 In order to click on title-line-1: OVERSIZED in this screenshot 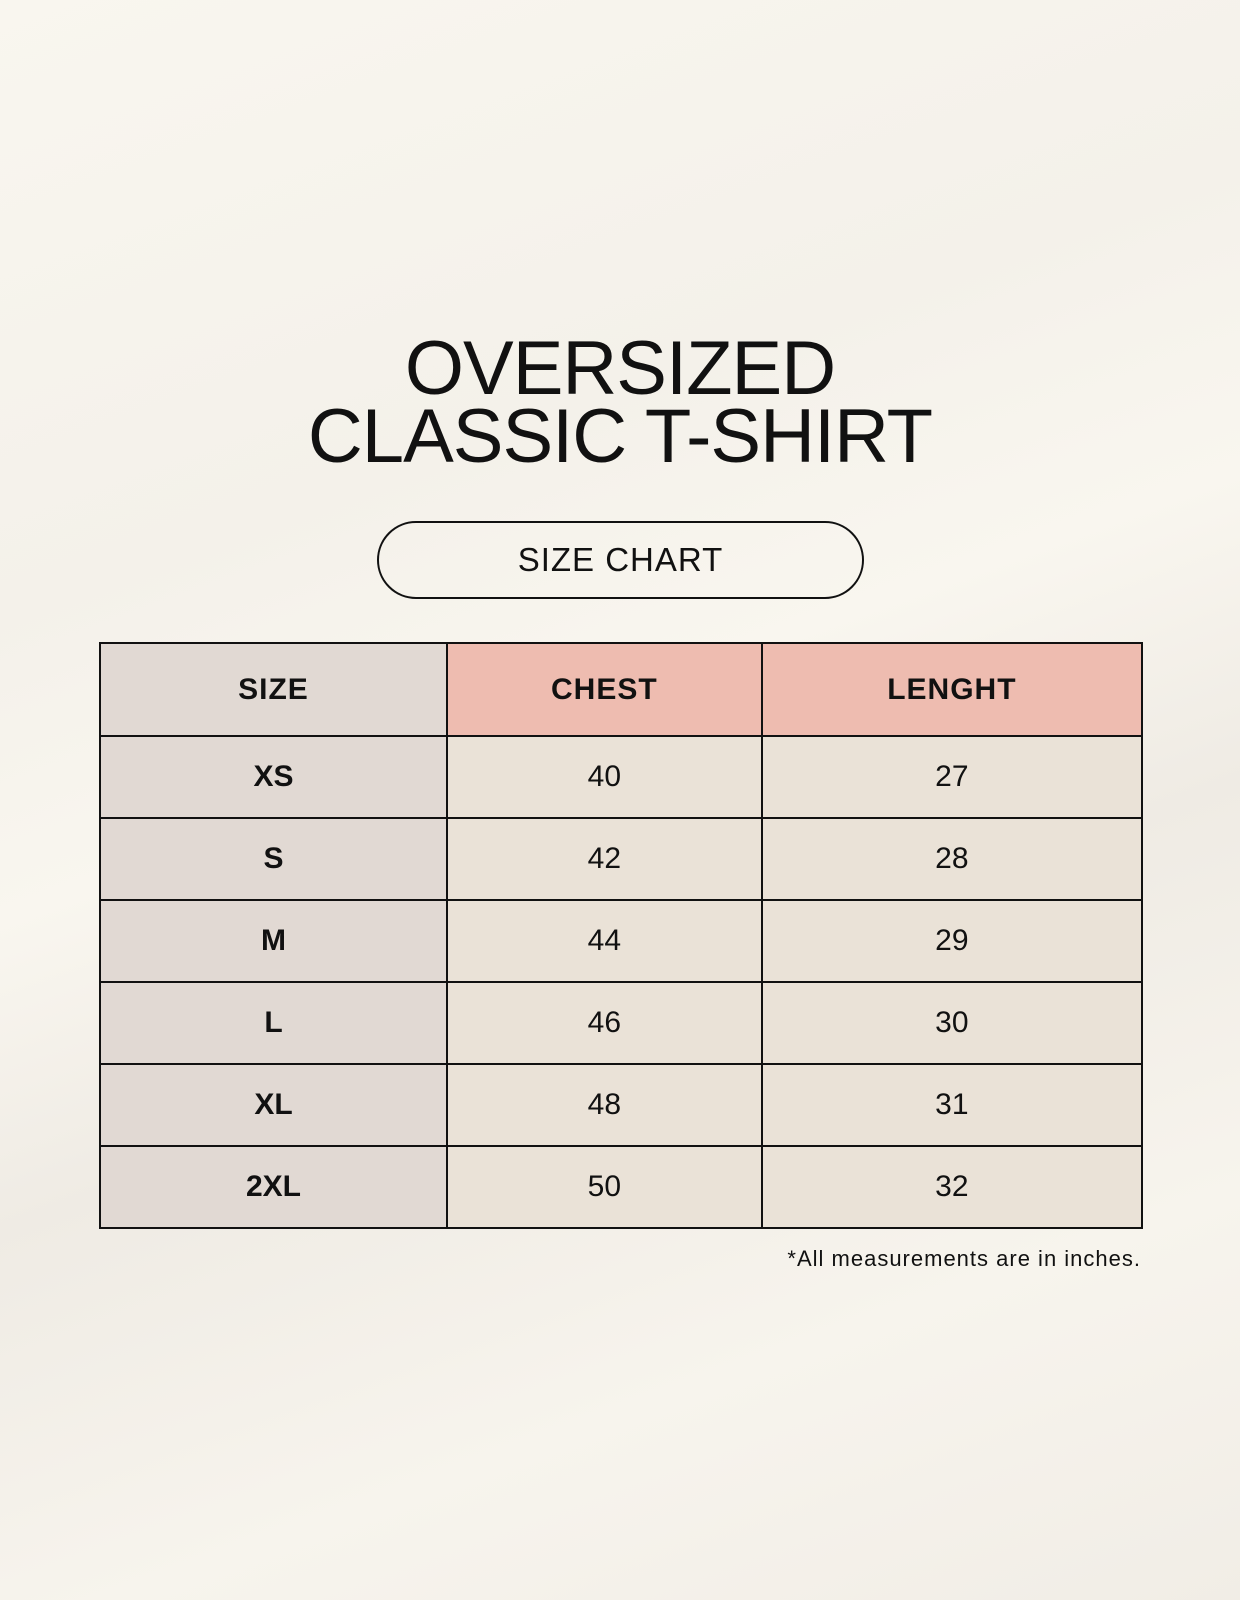, I will do `click(620, 368)`.